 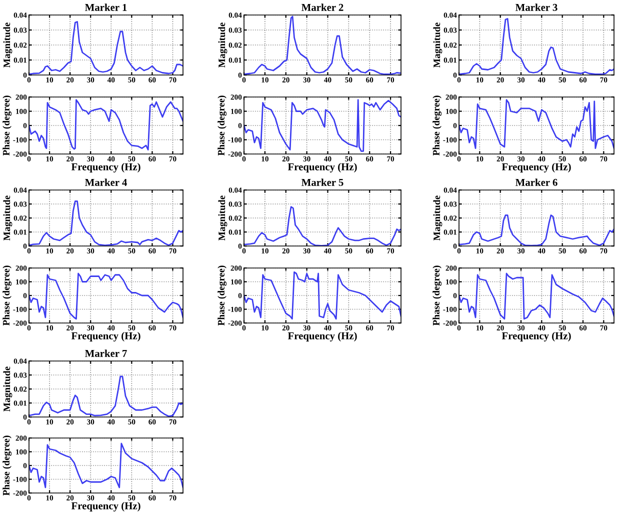 I want to click on chart-title: Marker 1, so click(x=106, y=7).